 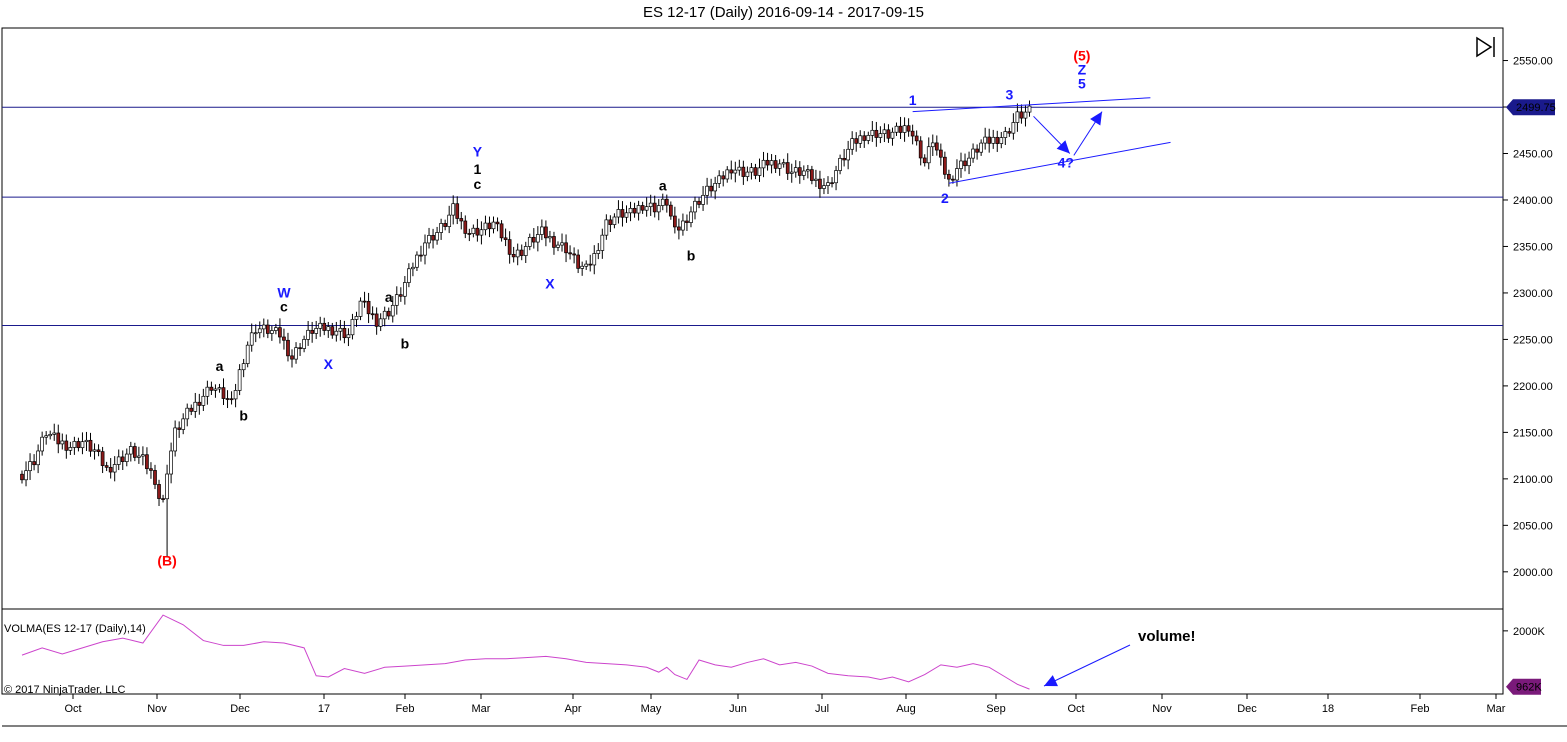 What do you see at coordinates (1533, 201) in the screenshot?
I see `y-tick-label: 2400.00` at bounding box center [1533, 201].